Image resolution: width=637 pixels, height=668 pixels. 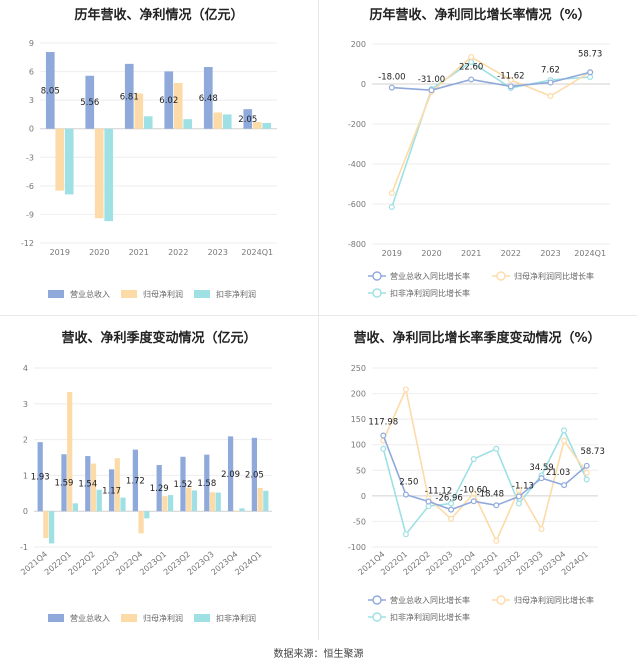 I want to click on quarter-line-data-label: -18.48, so click(x=490, y=494).